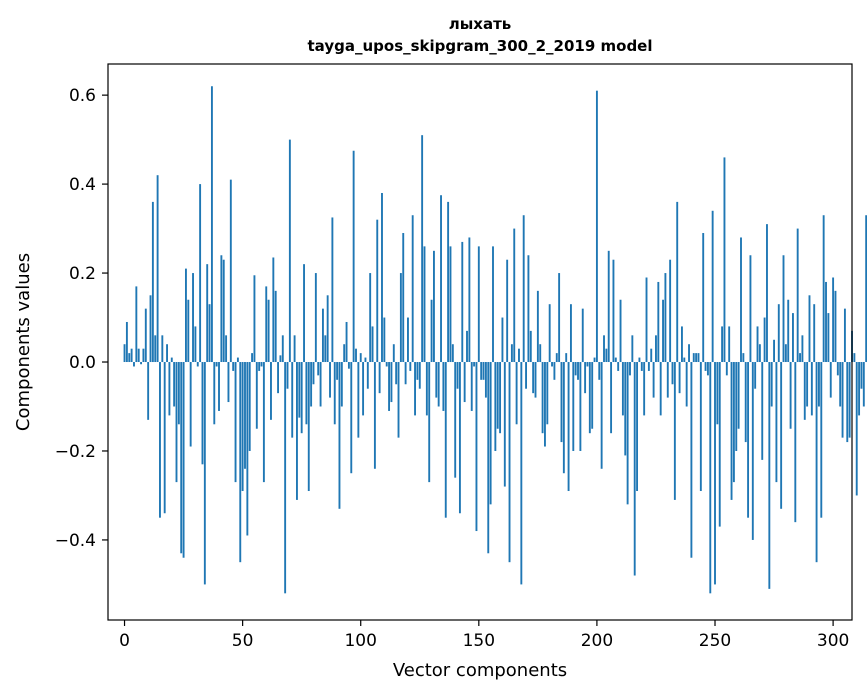 The image size is (867, 696). I want to click on x-tick-label: 0, so click(124, 641).